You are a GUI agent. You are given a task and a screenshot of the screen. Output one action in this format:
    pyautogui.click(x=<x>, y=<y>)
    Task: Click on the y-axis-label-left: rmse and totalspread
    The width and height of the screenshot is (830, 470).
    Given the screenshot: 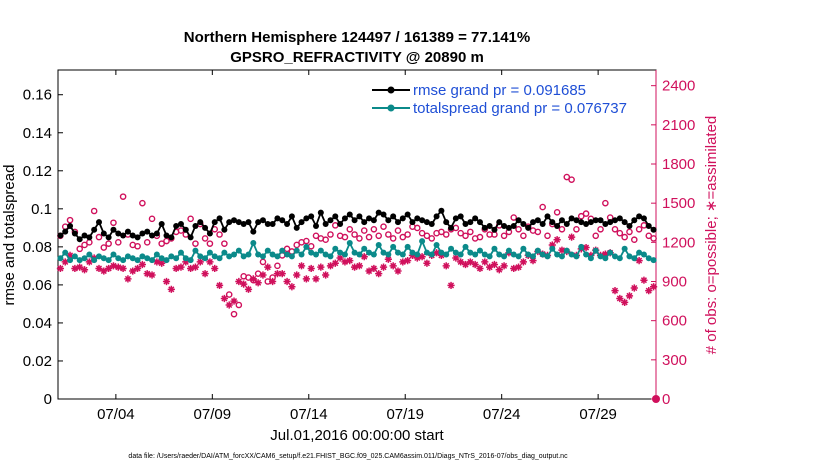 What is the action you would take?
    pyautogui.click(x=9, y=235)
    